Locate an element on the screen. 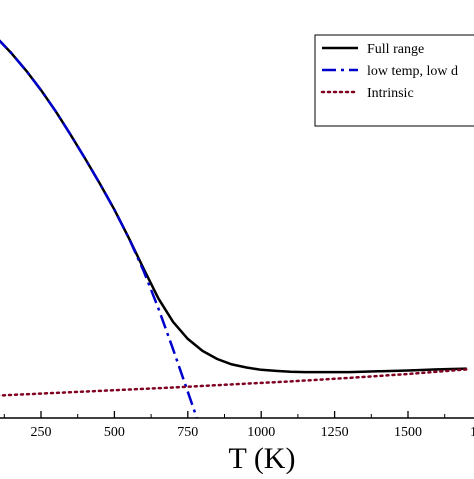 This screenshot has width=474, height=479. x-tick-label: 500 is located at coordinates (114, 432).